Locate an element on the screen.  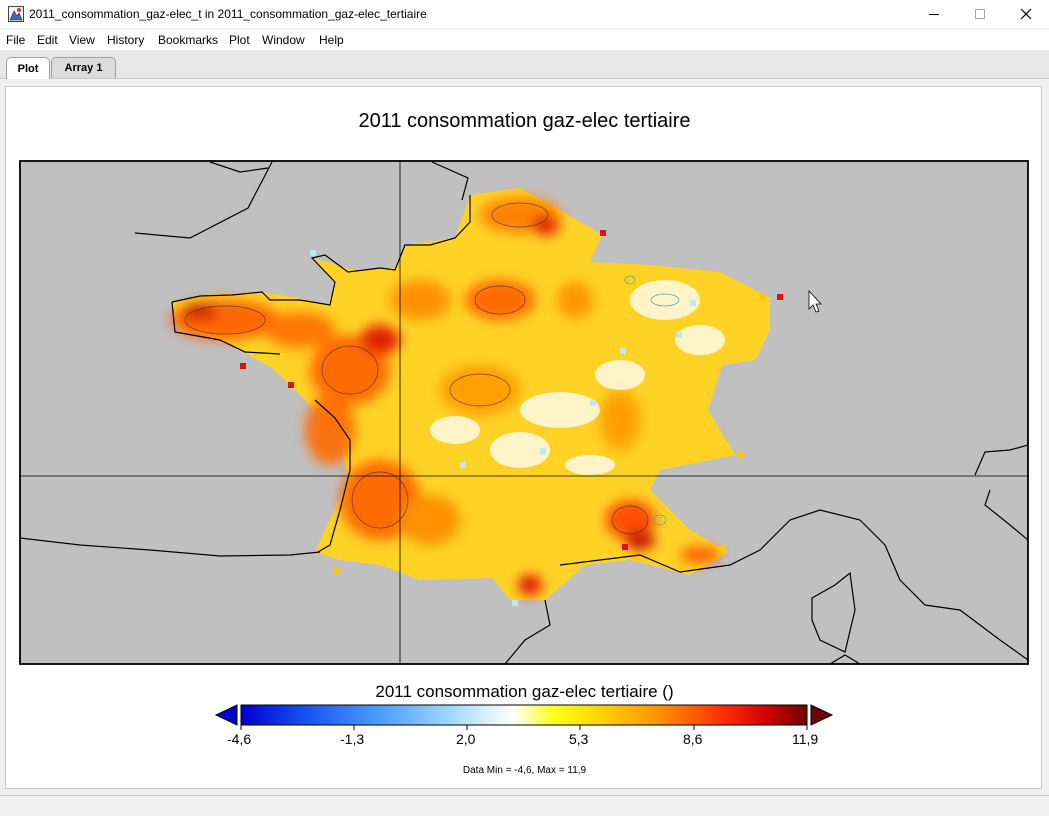
tab-strip: Plot Array 1 is located at coordinates (524, 65).